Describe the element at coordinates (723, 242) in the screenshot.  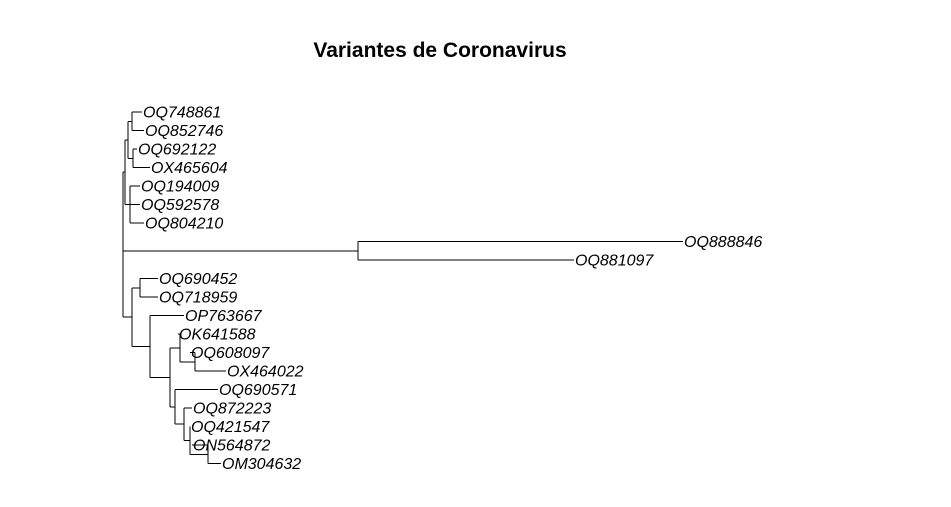
I see `tip-label: OQ888846` at that location.